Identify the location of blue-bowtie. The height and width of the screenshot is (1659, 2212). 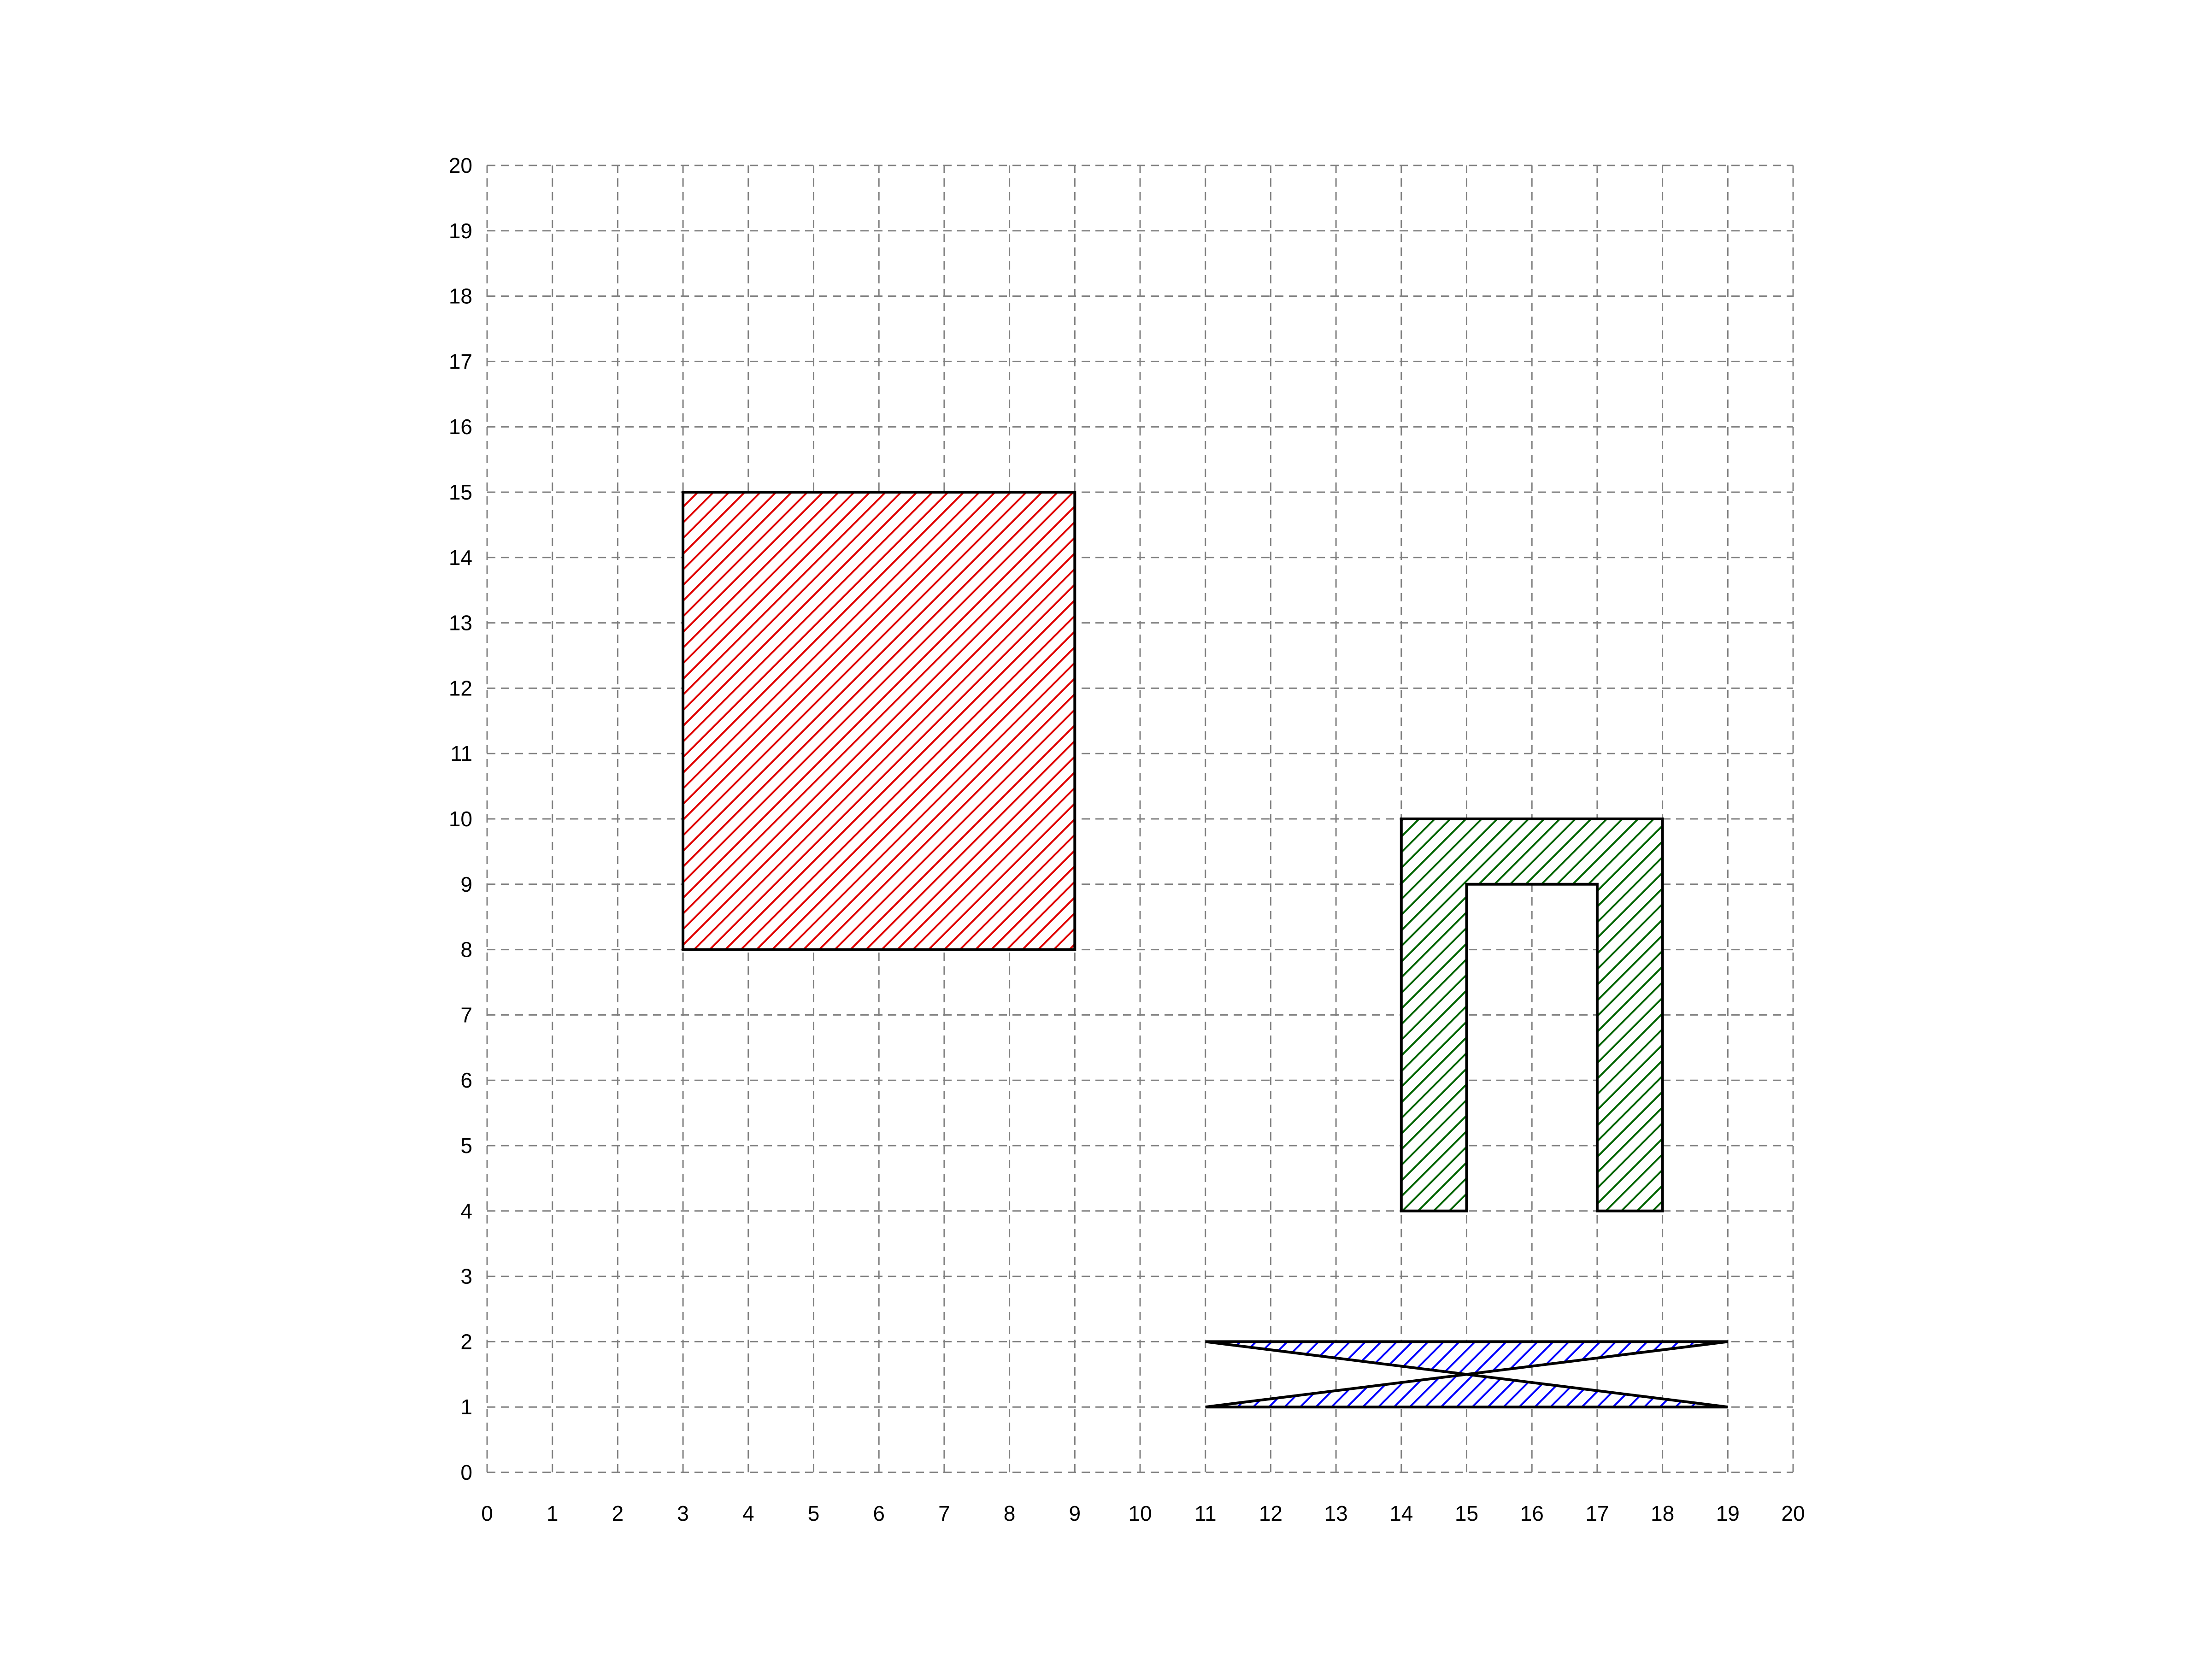
(1466, 1374).